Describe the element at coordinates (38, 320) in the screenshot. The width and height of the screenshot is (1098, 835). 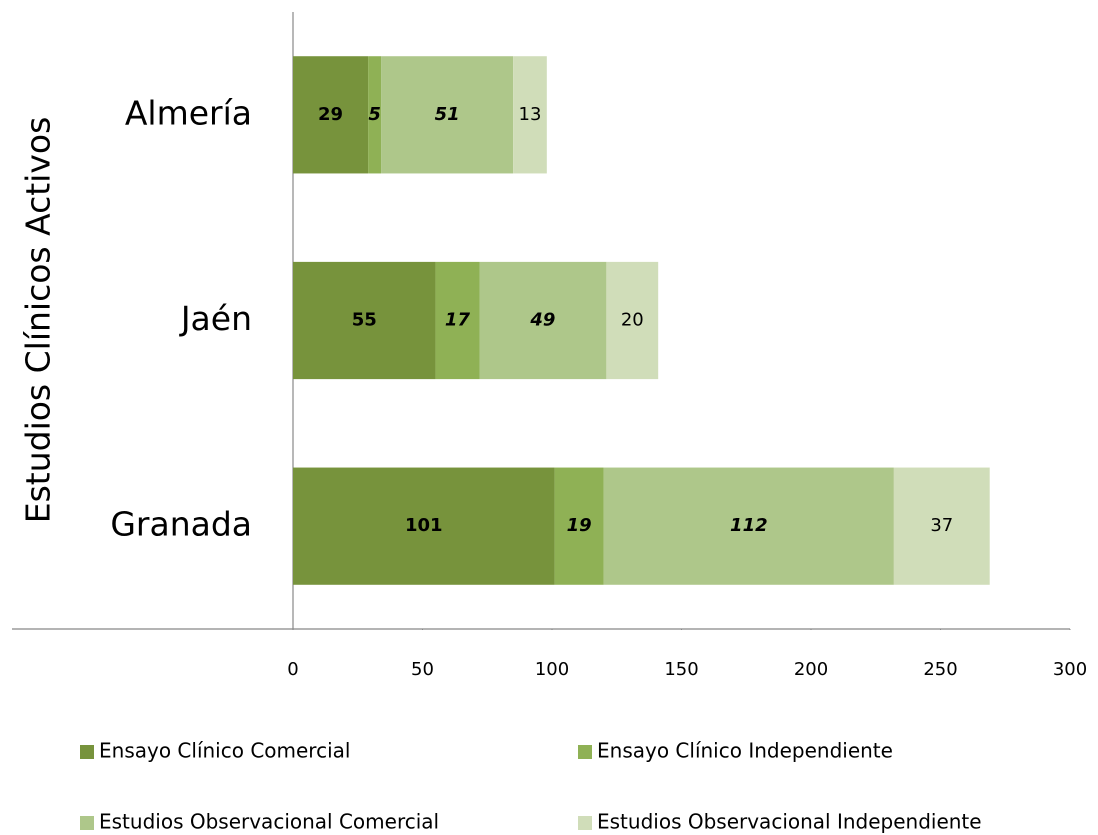
I see `y-axis-title: Estudios Clínicos Activos` at that location.